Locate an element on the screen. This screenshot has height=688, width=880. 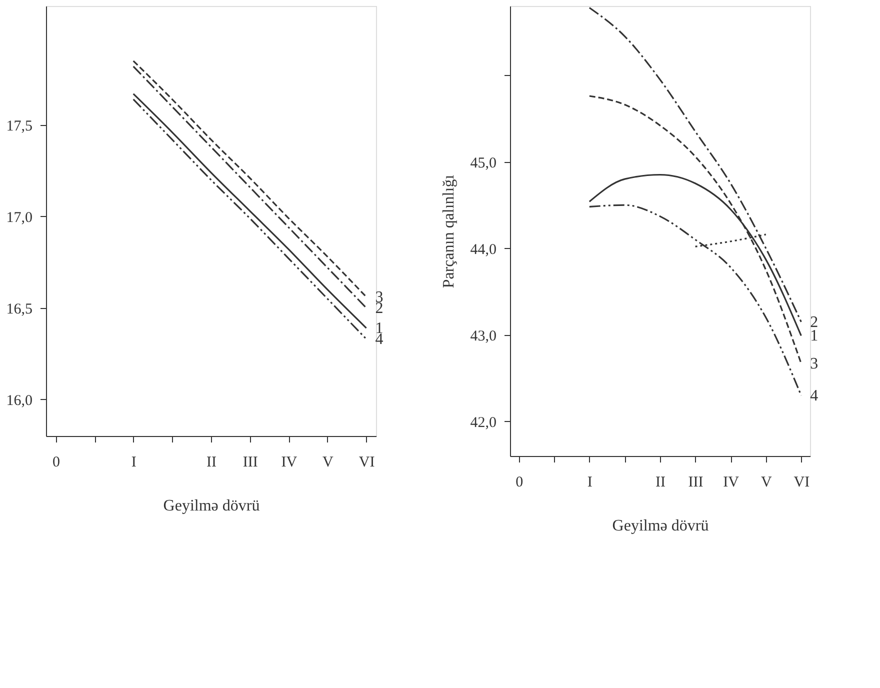
series-label: 3 is located at coordinates (814, 363).